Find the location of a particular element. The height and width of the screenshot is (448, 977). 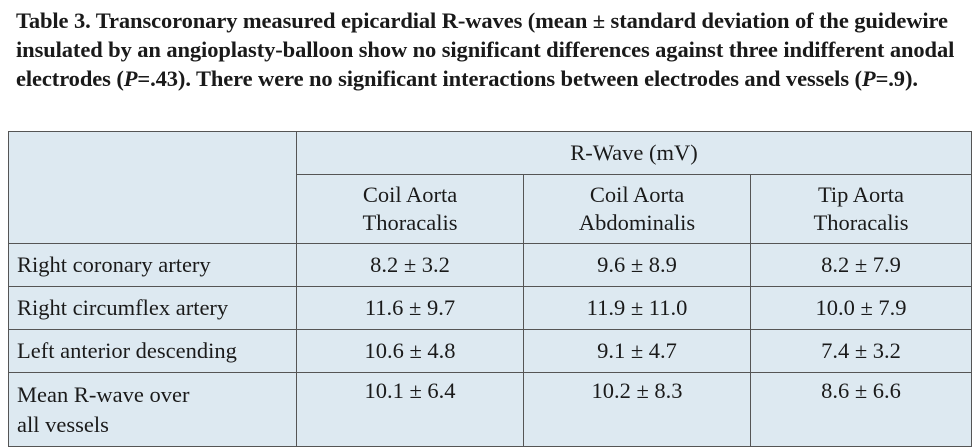

column-header: Coil Aorta Thoracalis is located at coordinates (410, 209).